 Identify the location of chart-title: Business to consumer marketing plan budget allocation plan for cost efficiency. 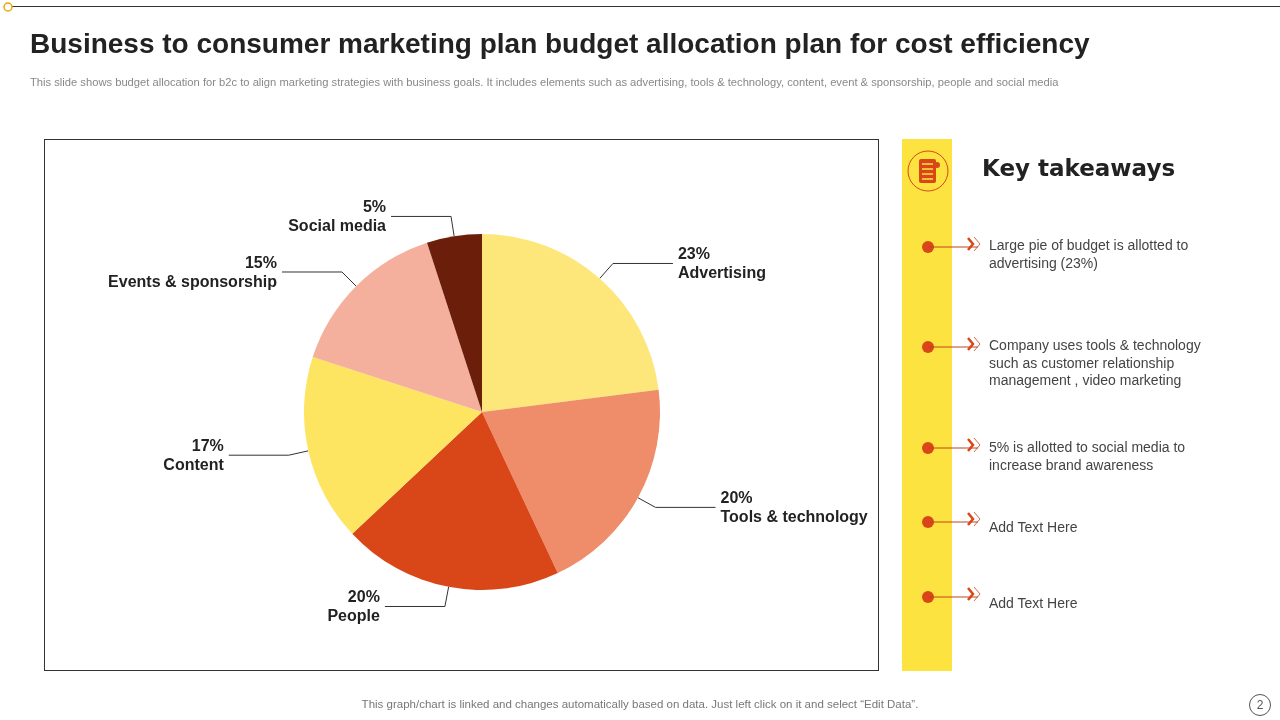
(560, 44).